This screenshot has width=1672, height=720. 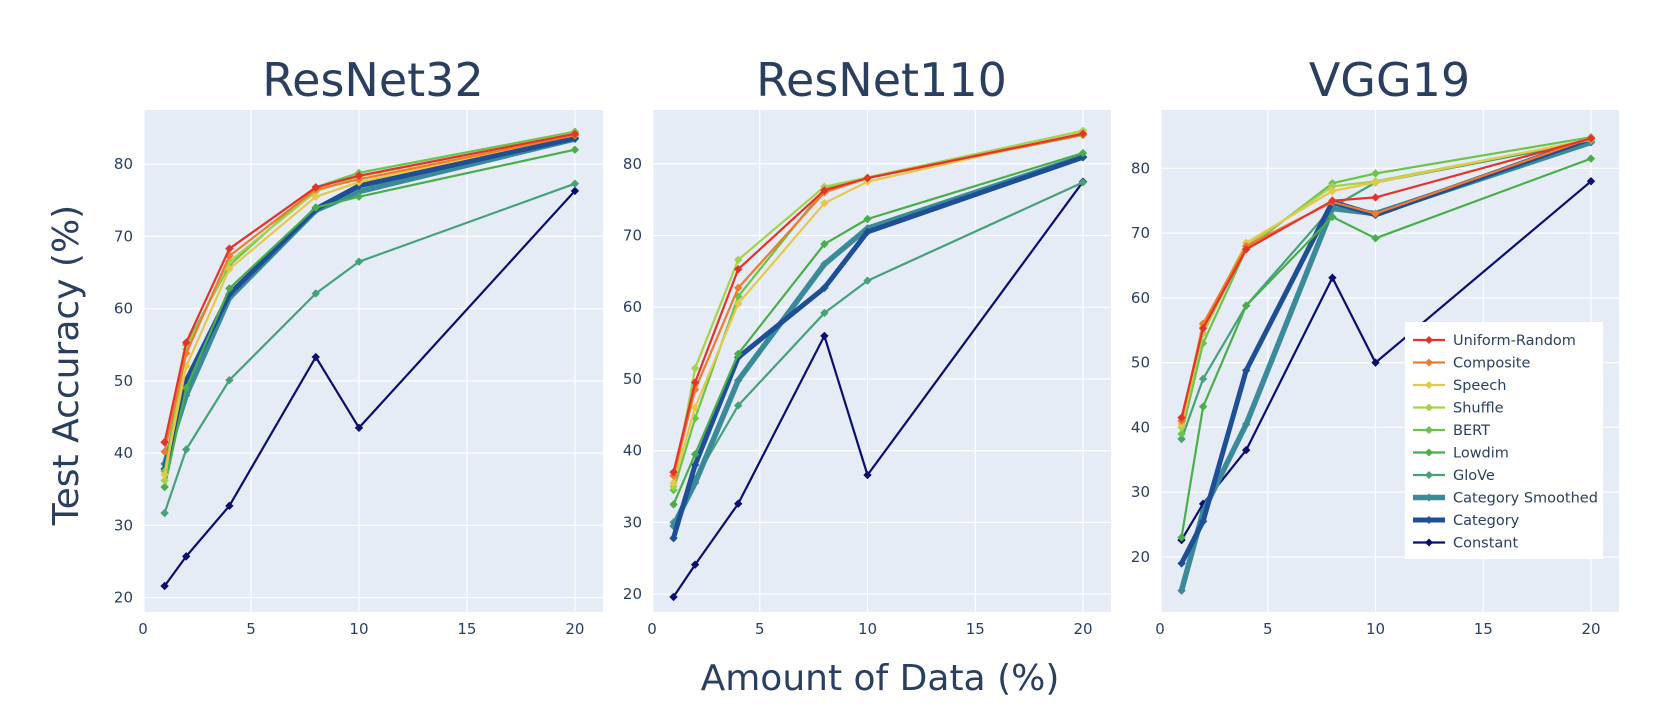 I want to click on x-tick-label: 10, so click(x=1375, y=629).